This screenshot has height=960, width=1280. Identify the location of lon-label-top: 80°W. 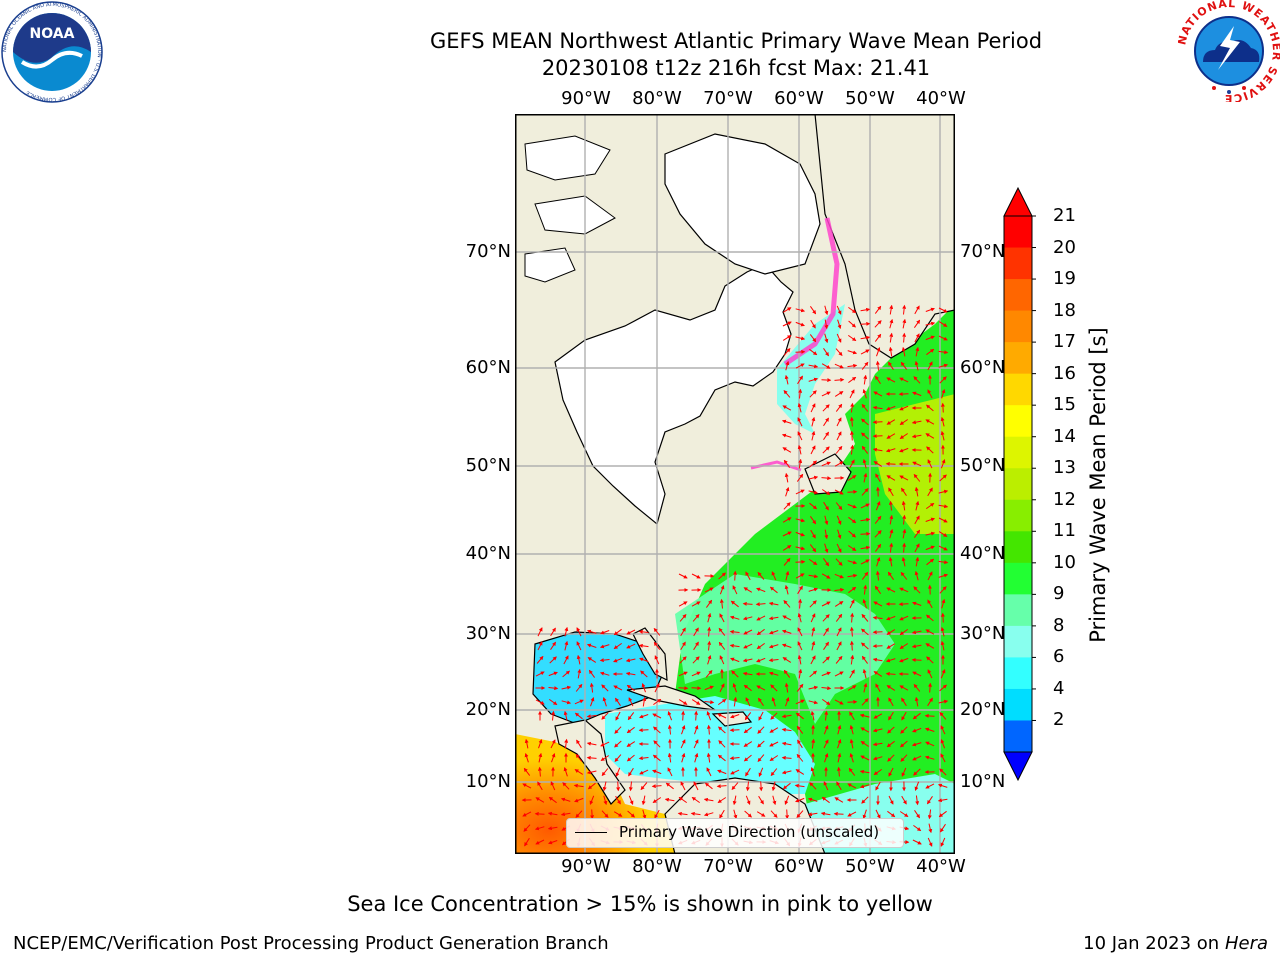
(657, 98).